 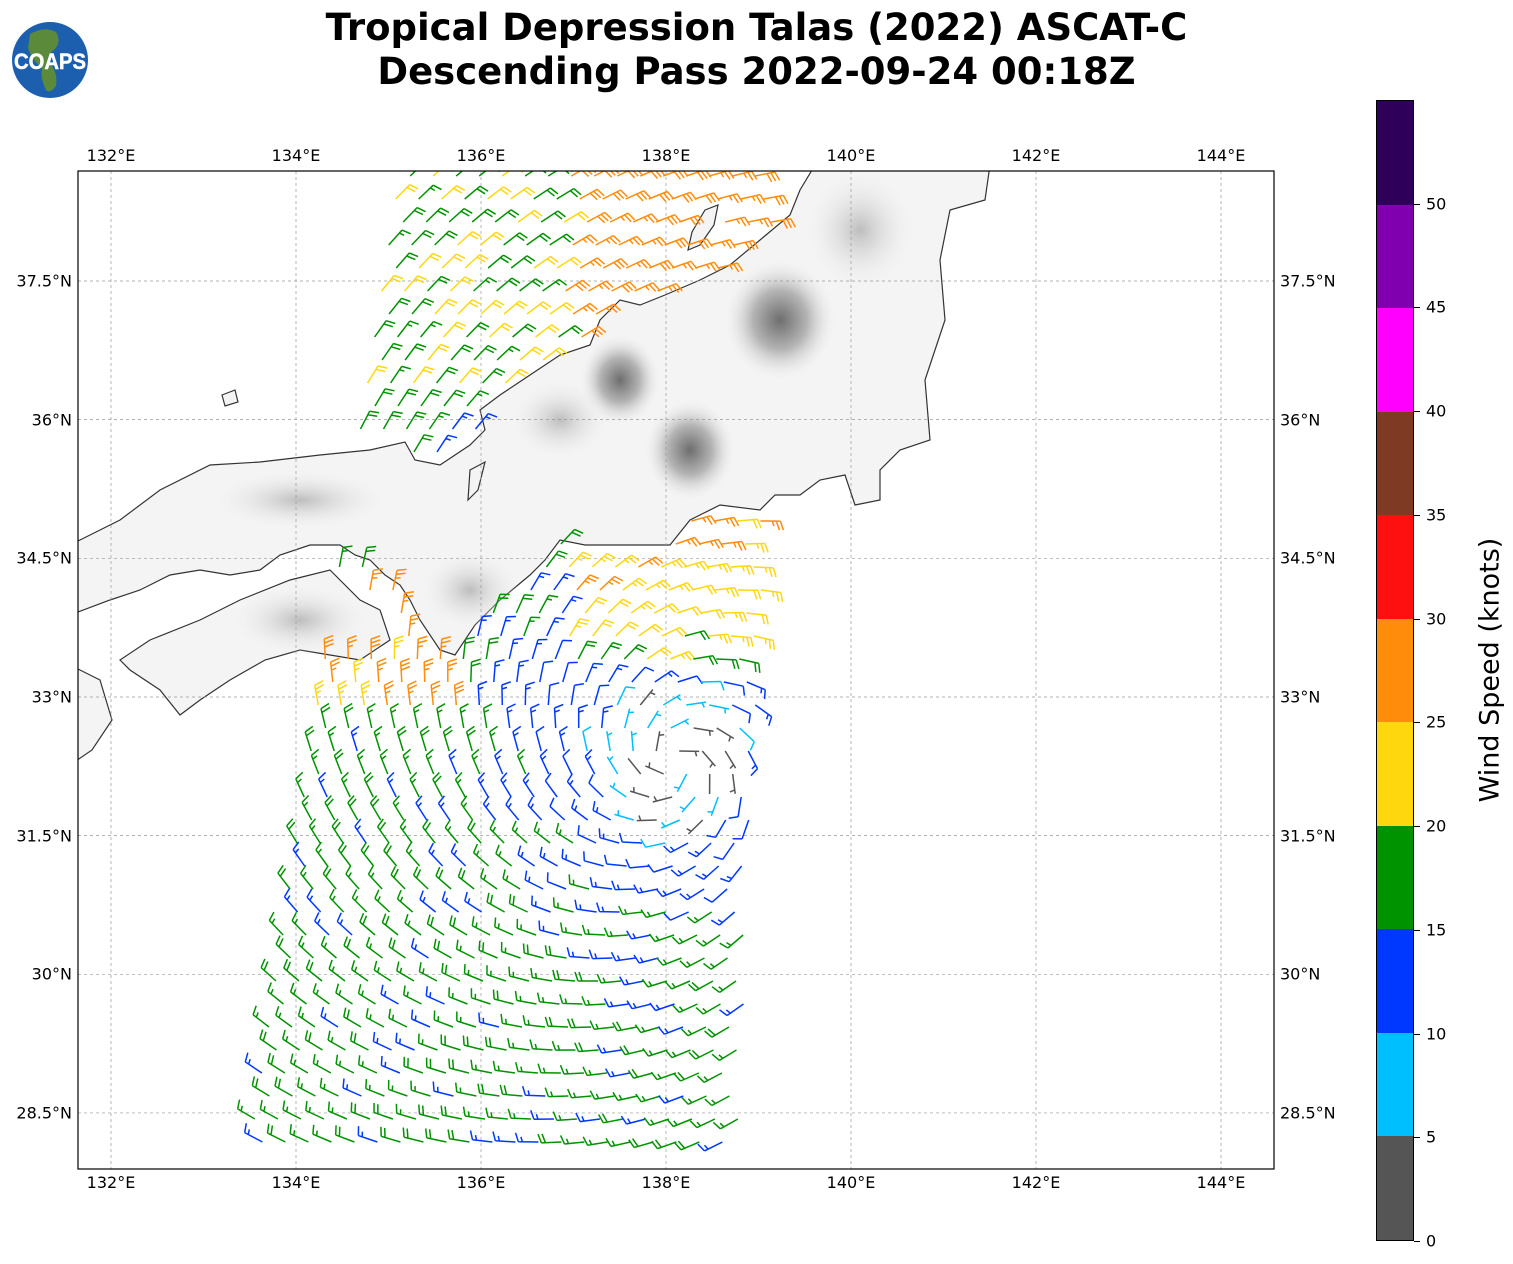 What do you see at coordinates (1436, 1034) in the screenshot?
I see `colorbar-tick-label: 10` at bounding box center [1436, 1034].